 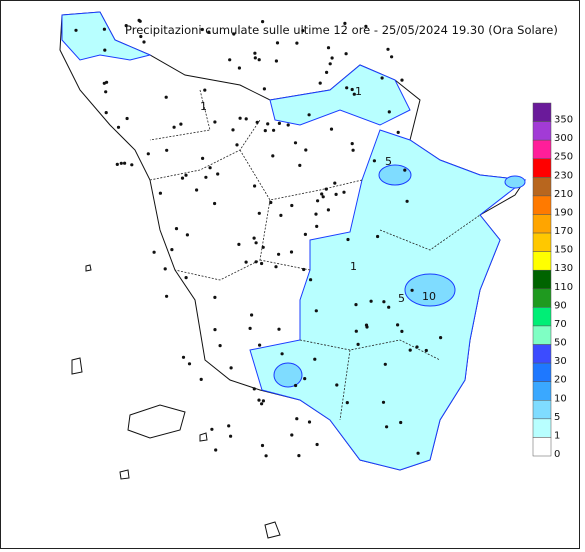 What do you see at coordinates (563, 231) in the screenshot?
I see `legend-label: 170` at bounding box center [563, 231].